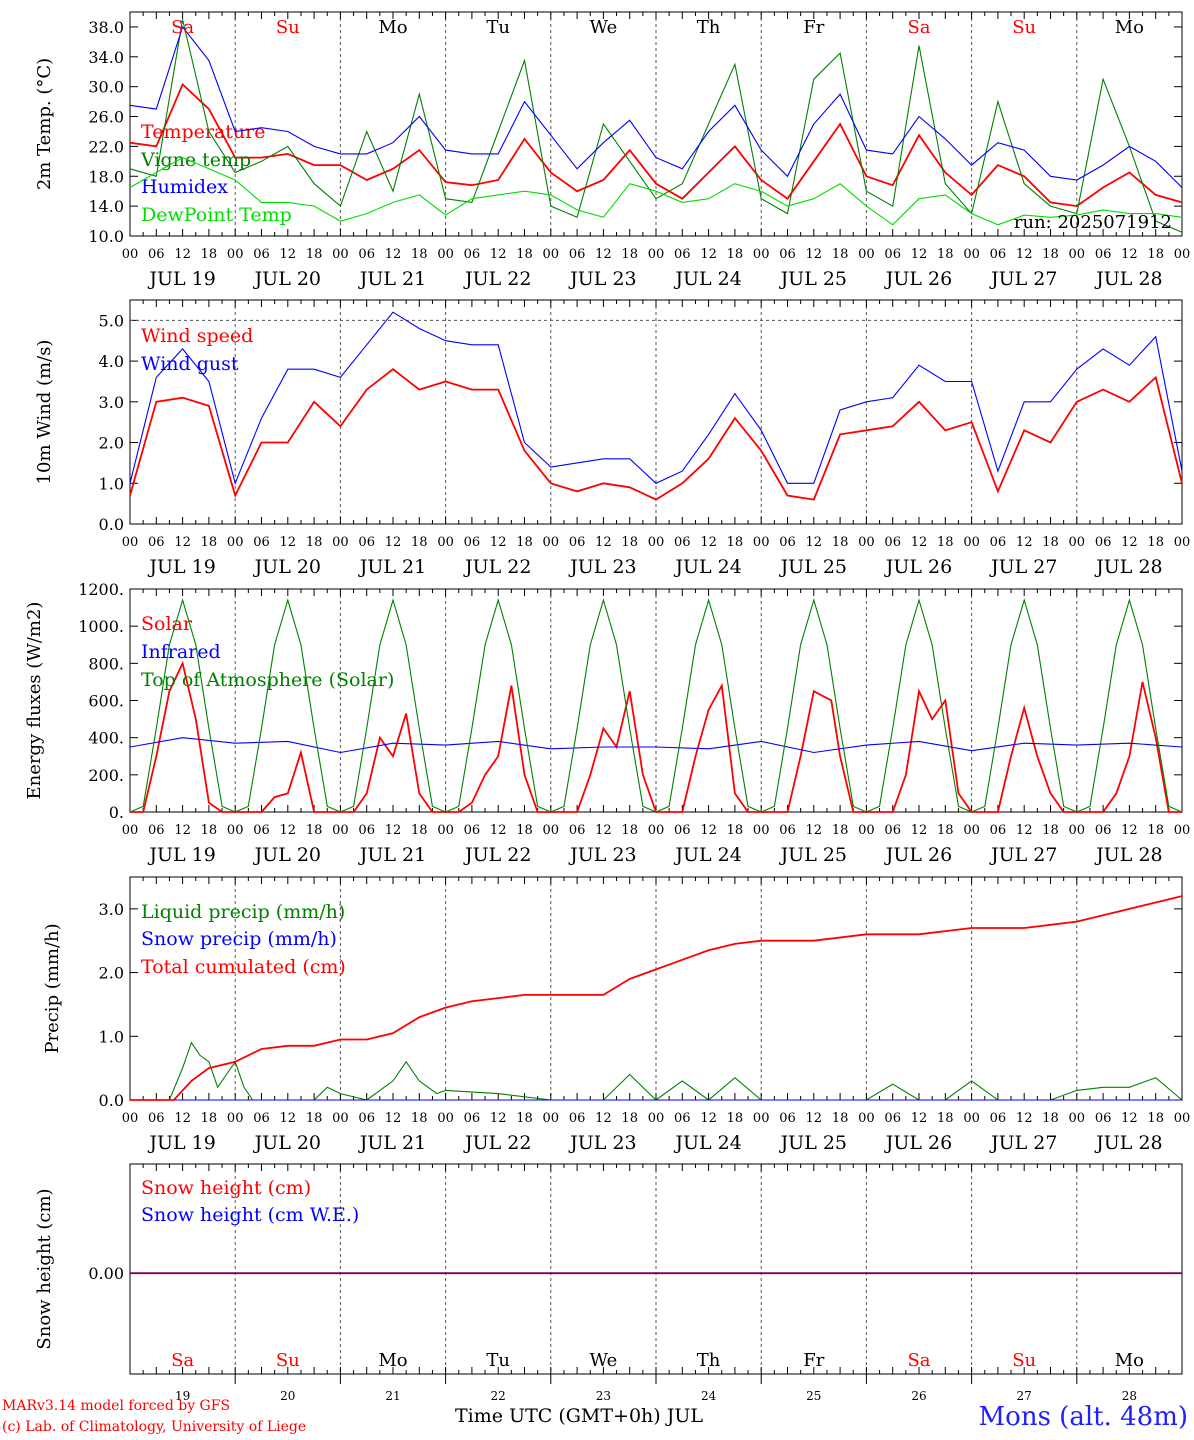 The width and height of the screenshot is (1194, 1440). Describe the element at coordinates (656, 434) in the screenshot. I see `series-line-wind-speed` at that location.